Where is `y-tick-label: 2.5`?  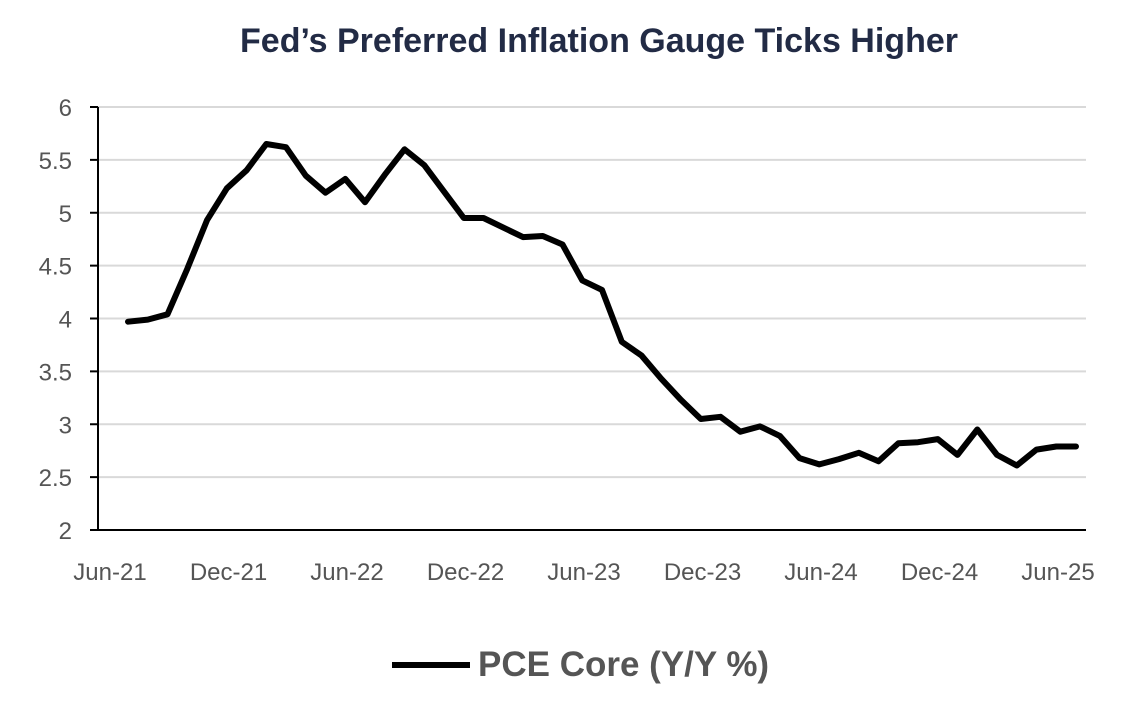 y-tick-label: 2.5 is located at coordinates (55, 478).